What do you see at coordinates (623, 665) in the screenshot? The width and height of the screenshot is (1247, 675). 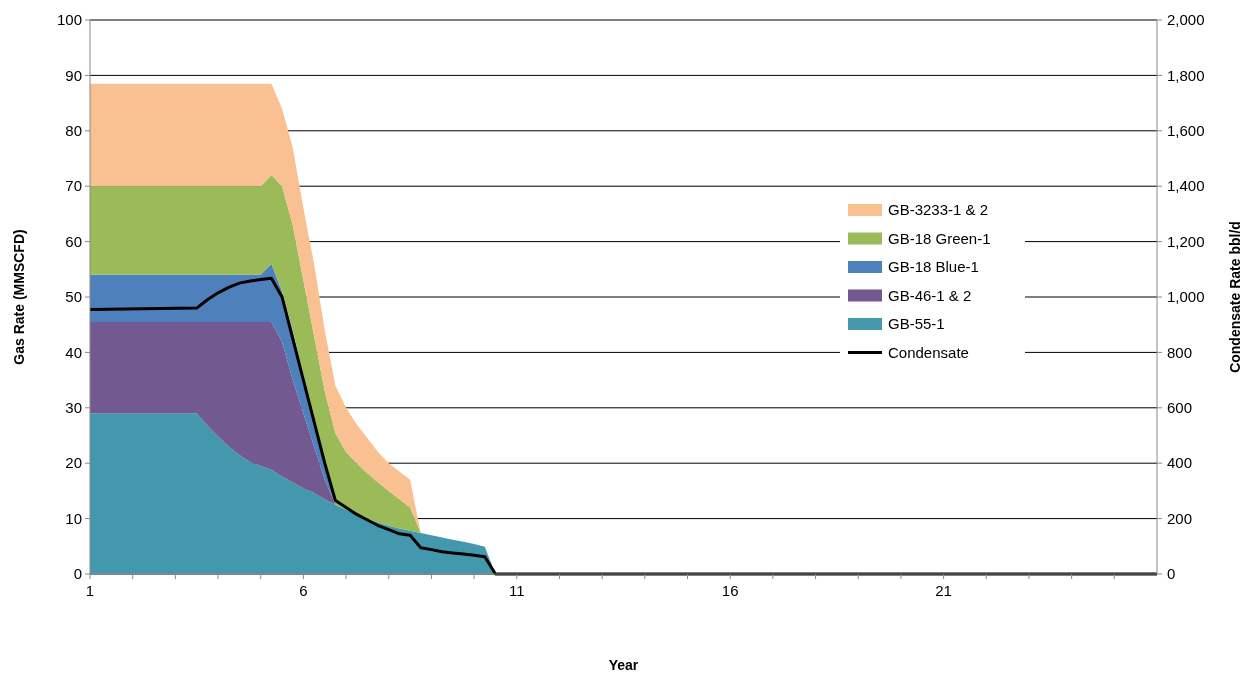 I see `x-axis-title: Year` at bounding box center [623, 665].